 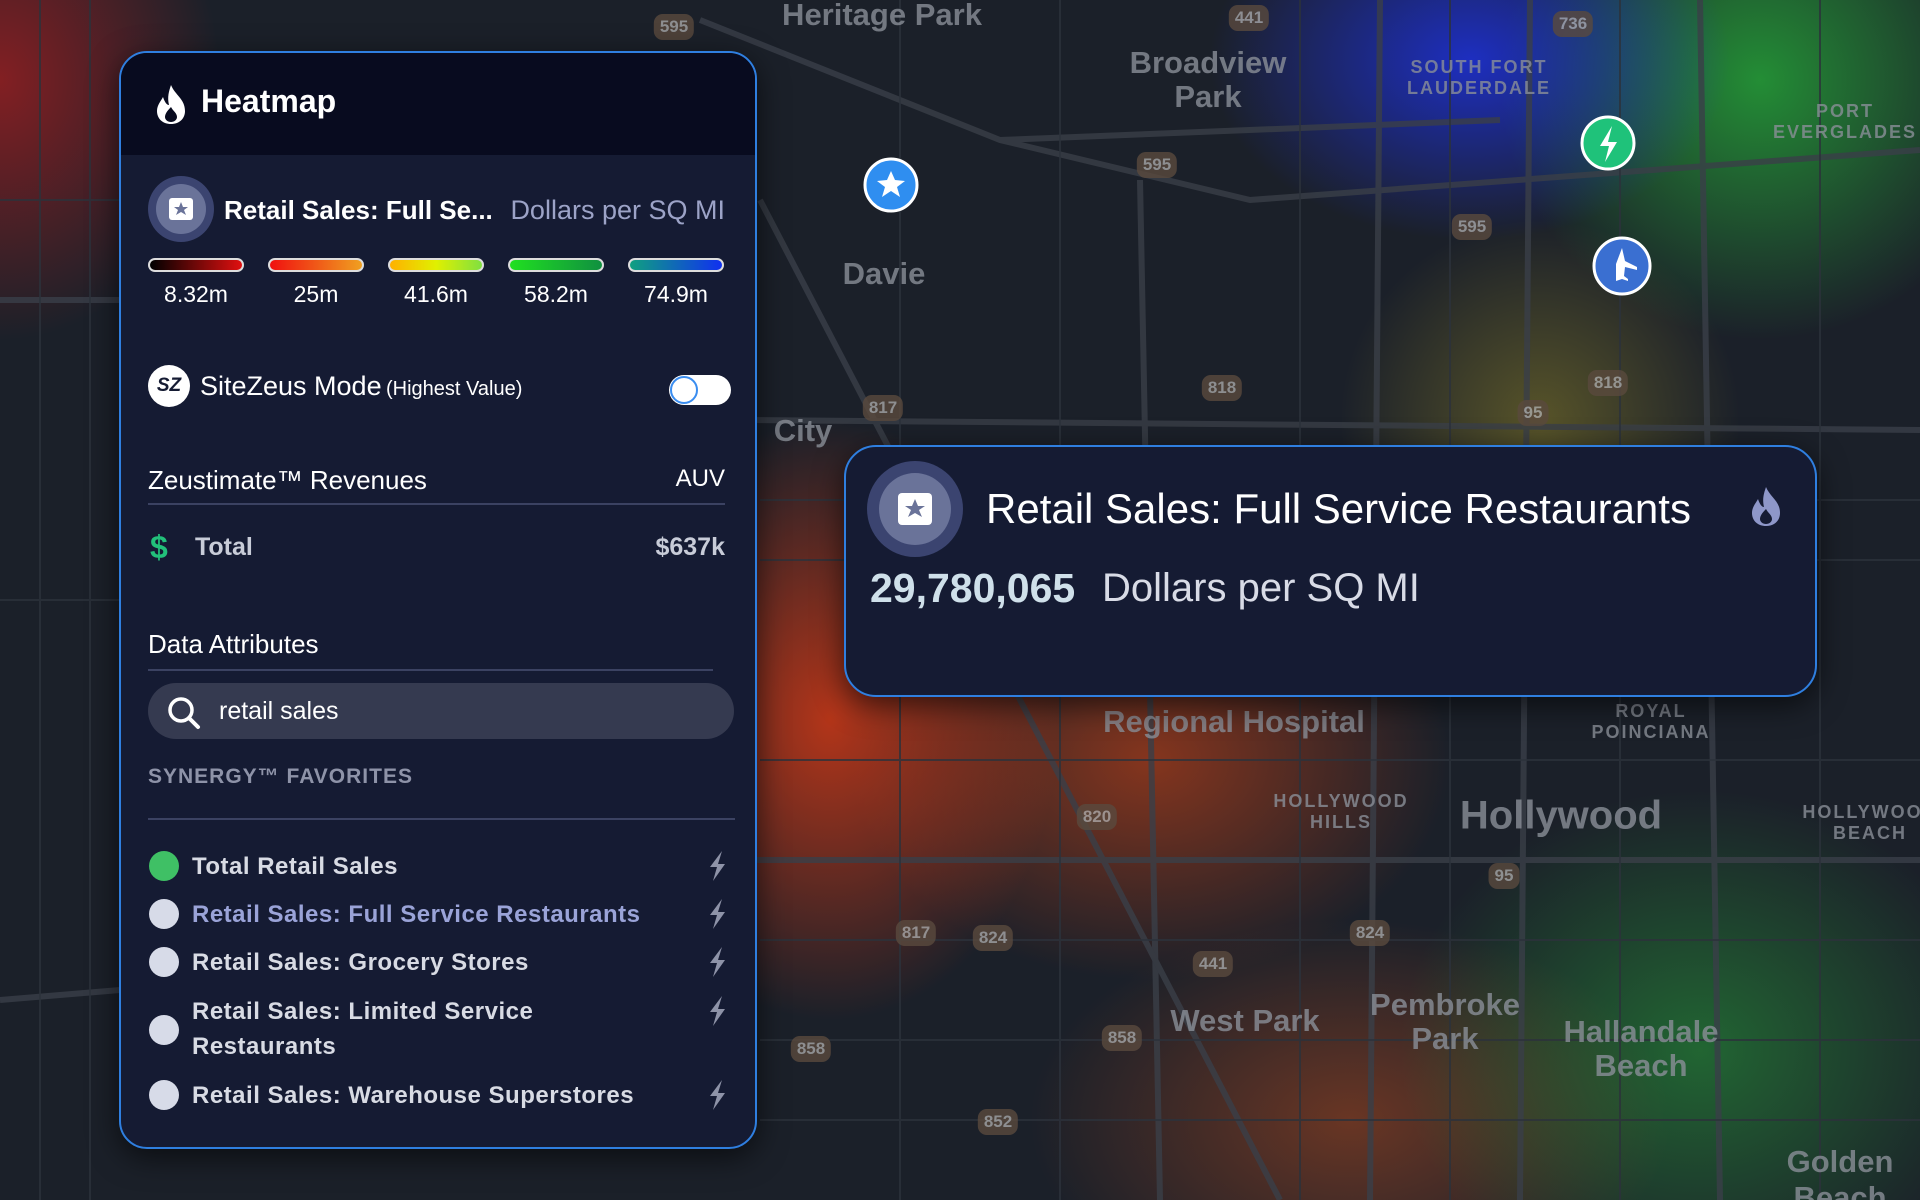 I want to click on map-label: ROYAL POINCIANA, so click(x=1651, y=721).